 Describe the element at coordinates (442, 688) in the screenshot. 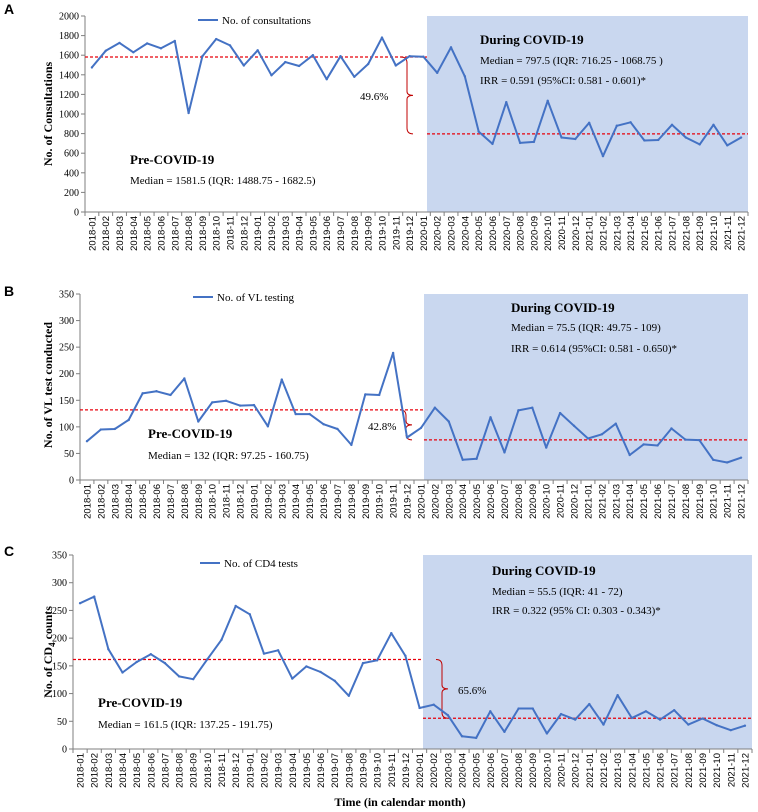

I see `panel-c-change-brace` at that location.